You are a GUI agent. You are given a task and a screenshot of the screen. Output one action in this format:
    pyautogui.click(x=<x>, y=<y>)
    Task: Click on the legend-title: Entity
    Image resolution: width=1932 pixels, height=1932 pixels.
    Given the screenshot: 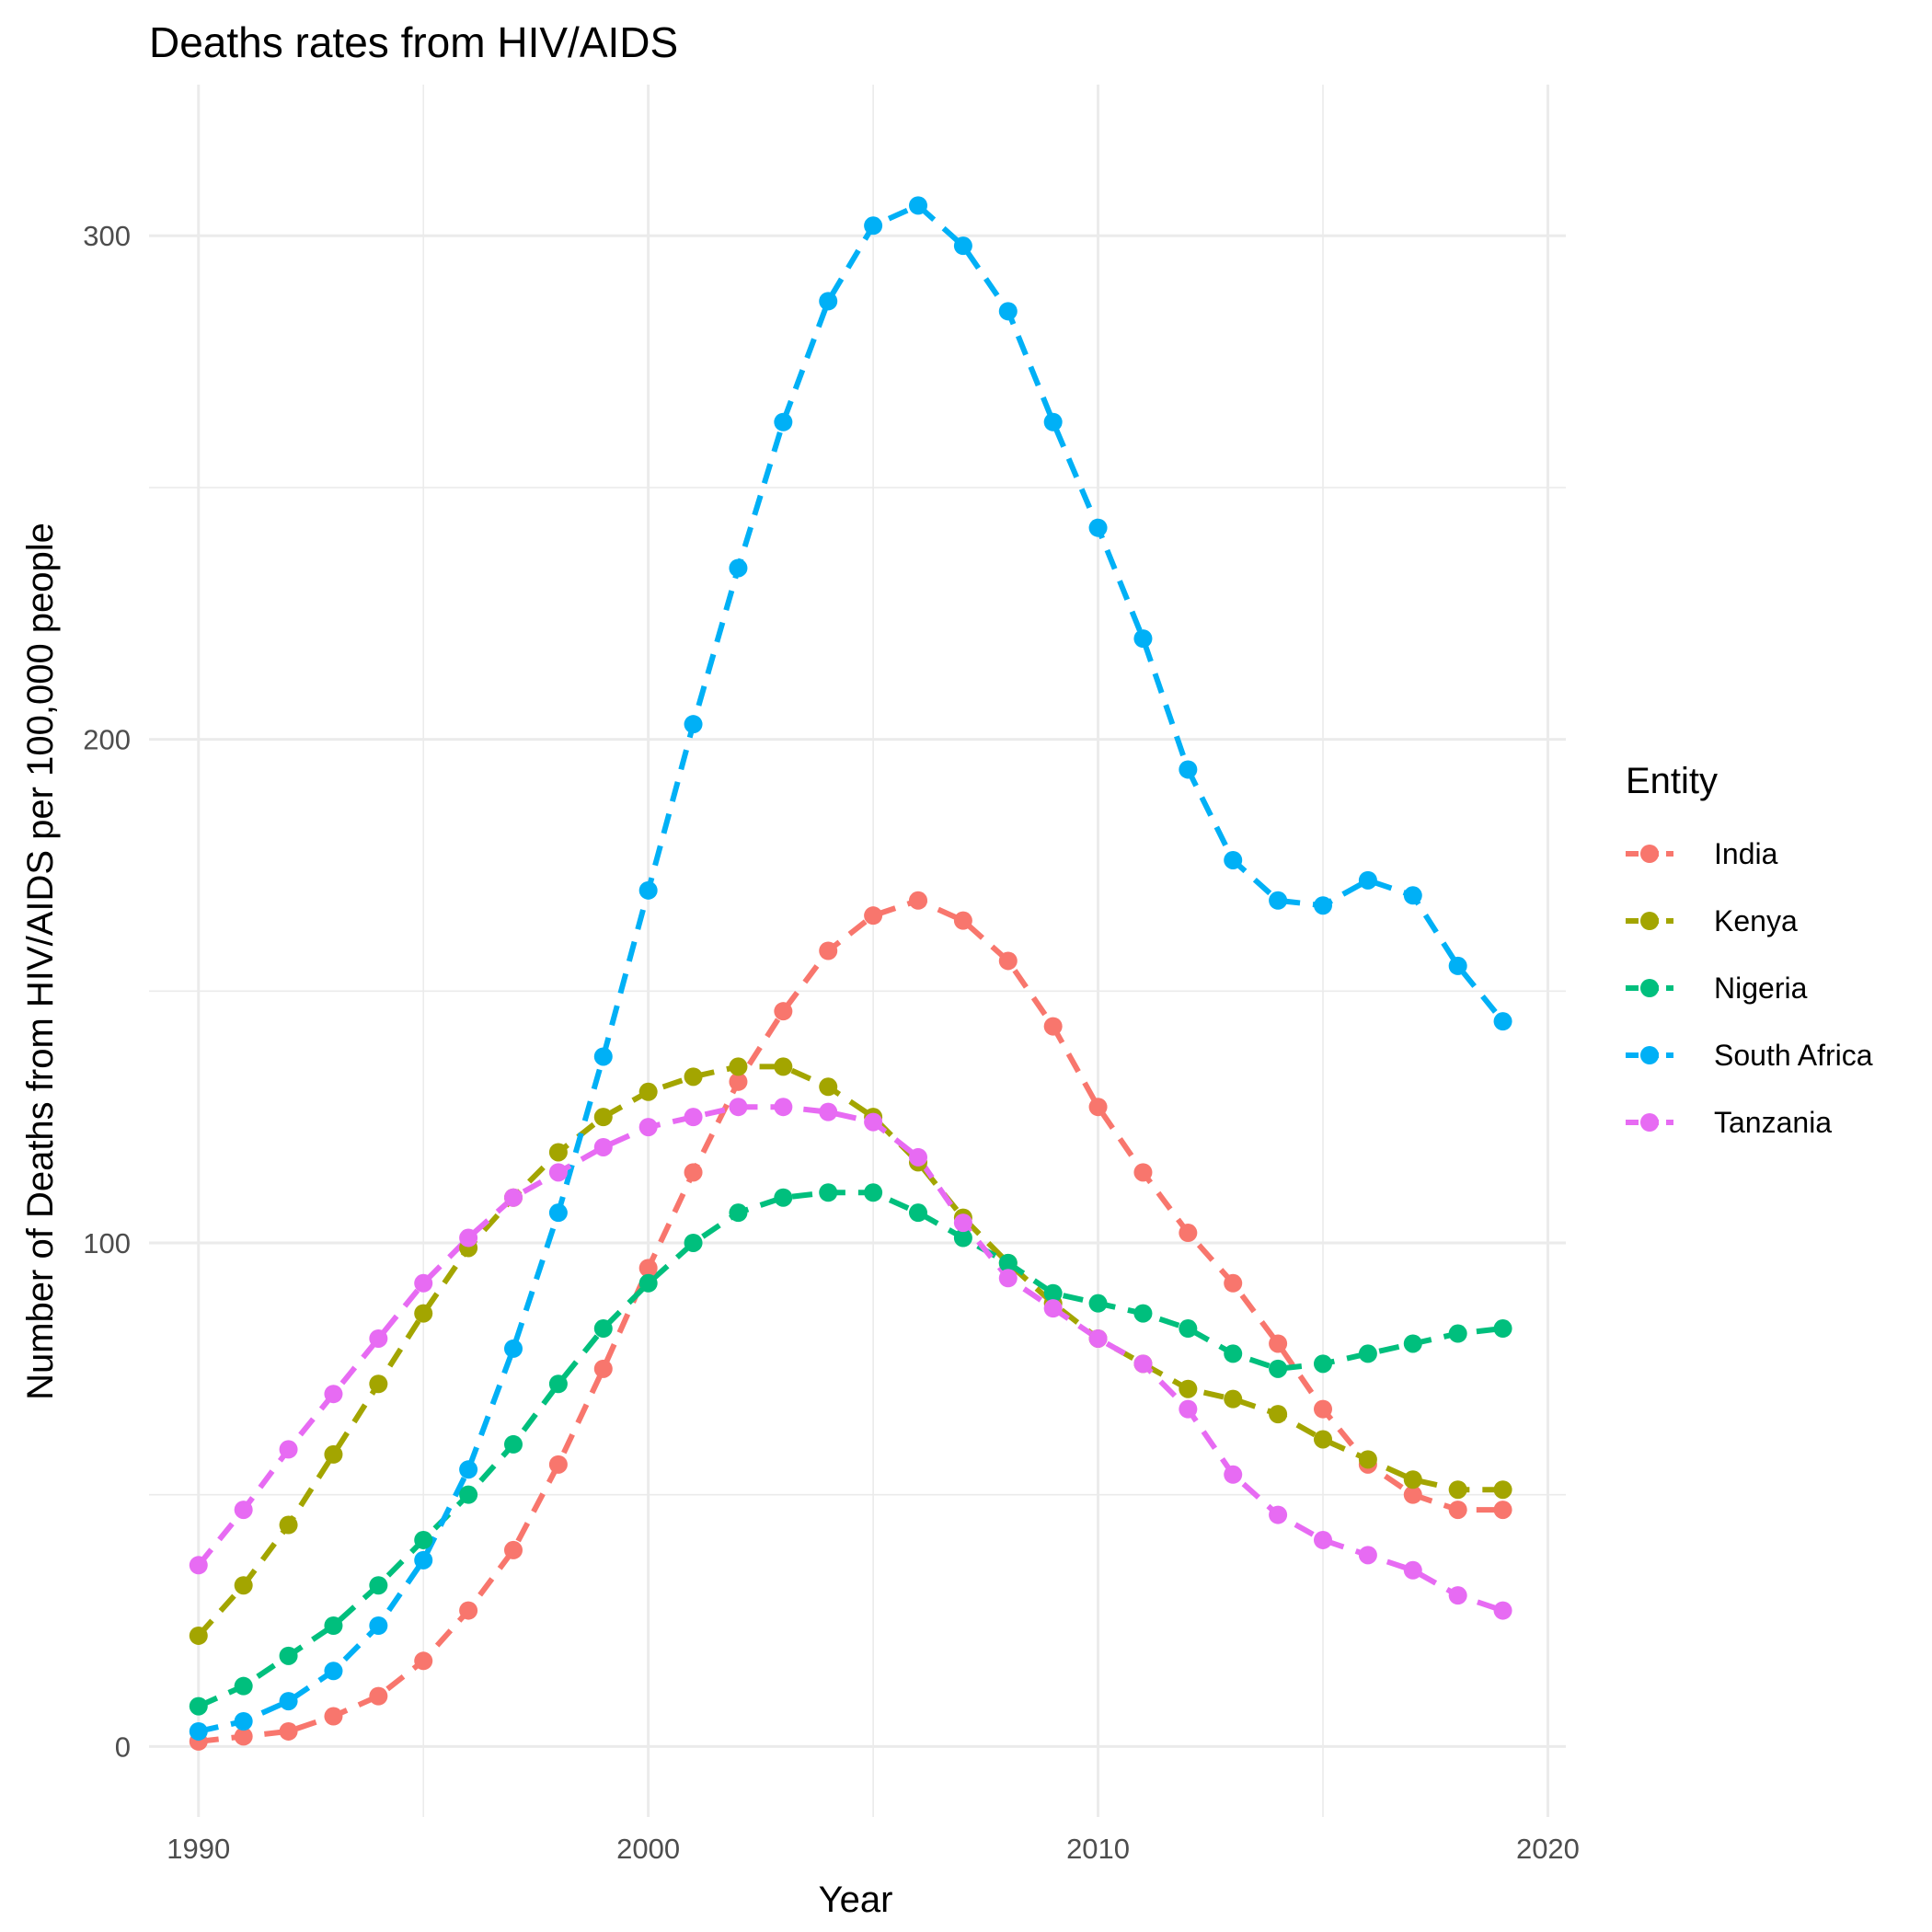 What is the action you would take?
    pyautogui.click(x=1672, y=781)
    